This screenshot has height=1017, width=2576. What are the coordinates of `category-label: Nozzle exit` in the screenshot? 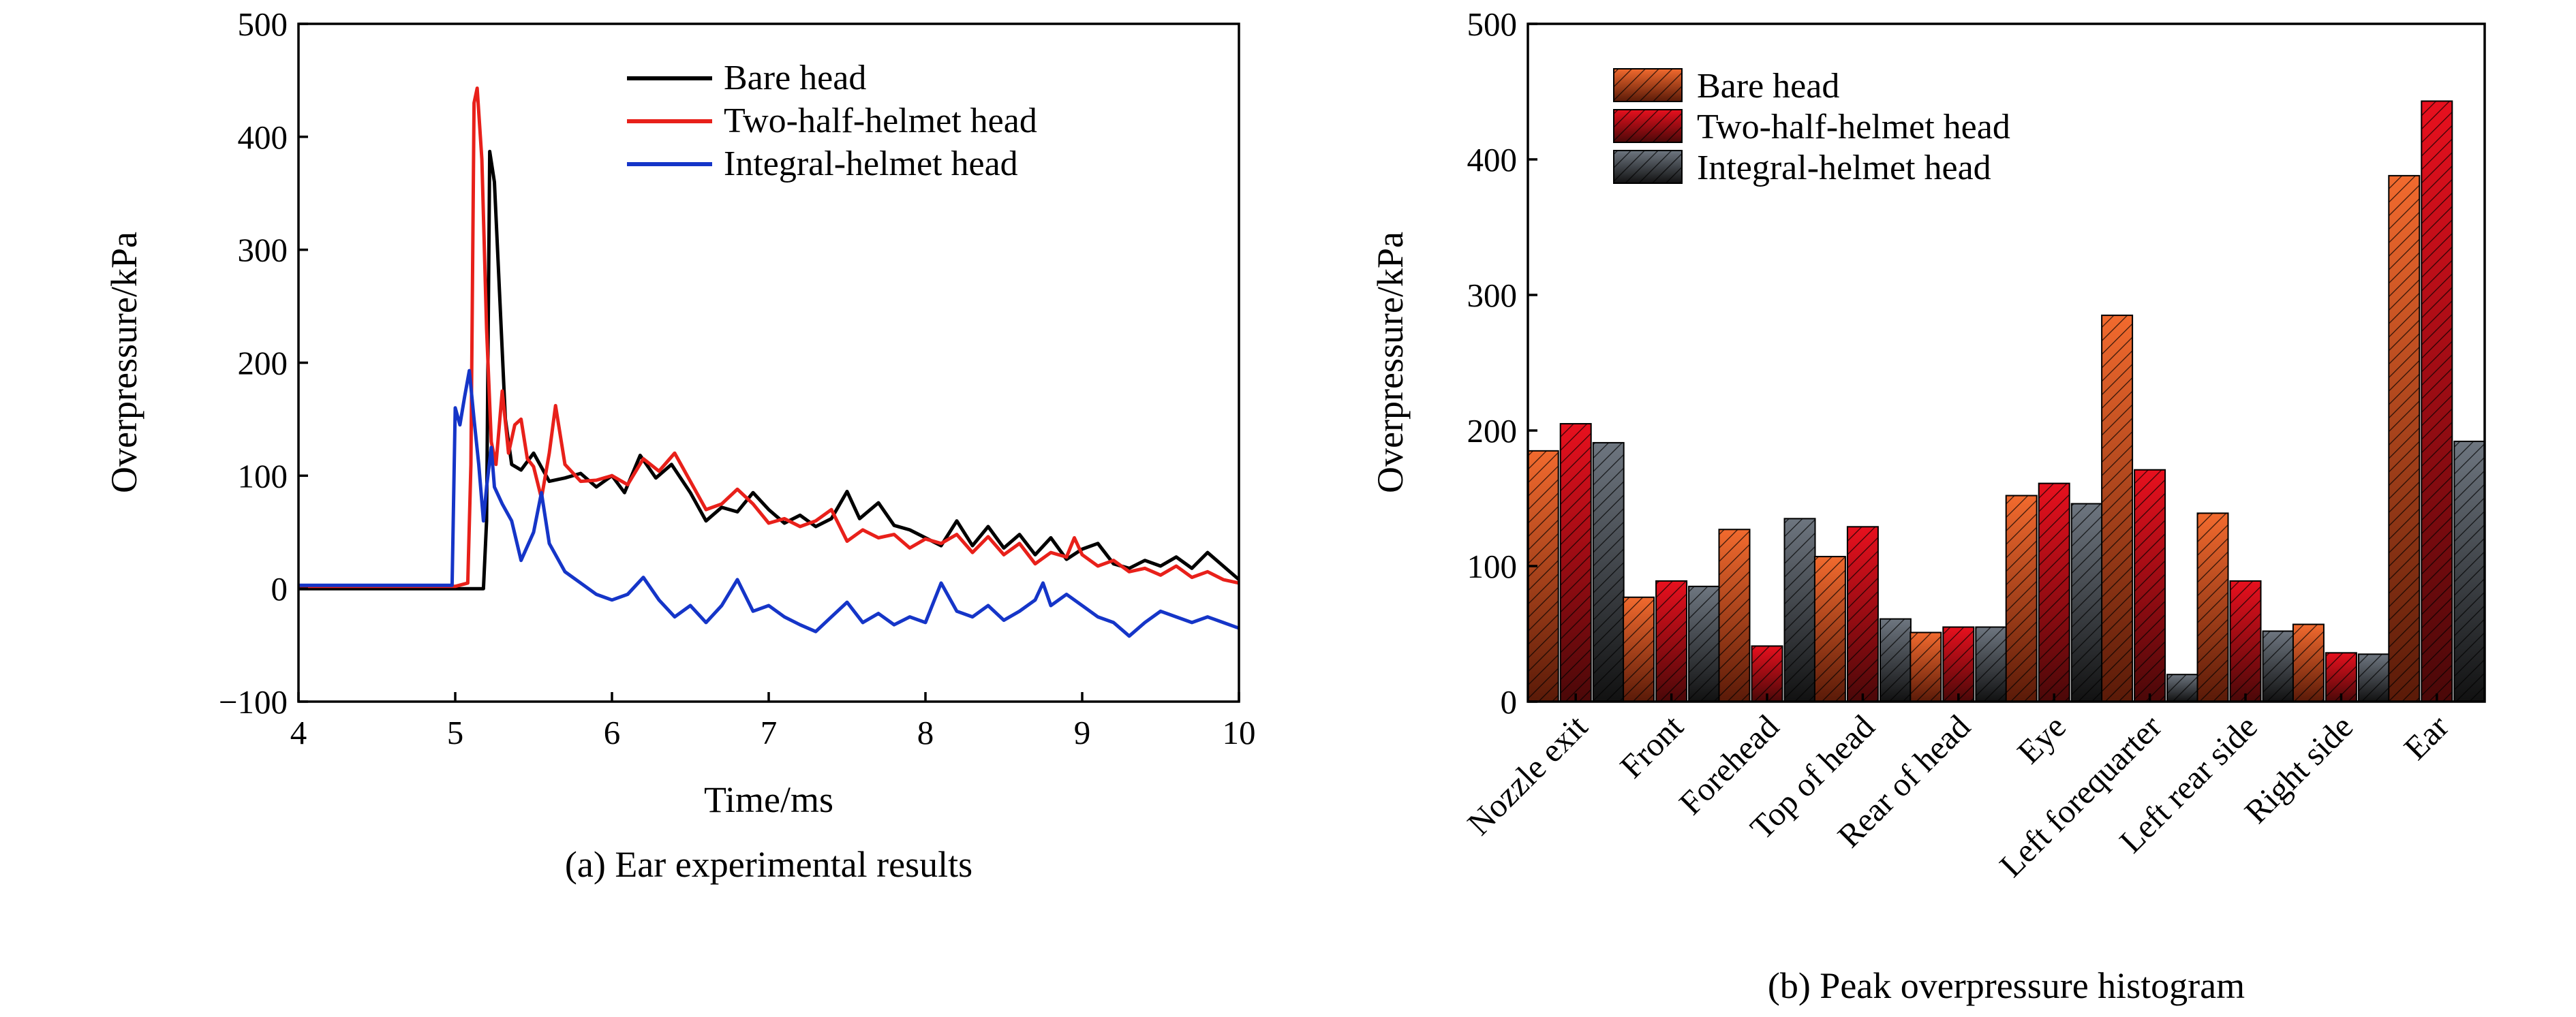 It's located at (1527, 776).